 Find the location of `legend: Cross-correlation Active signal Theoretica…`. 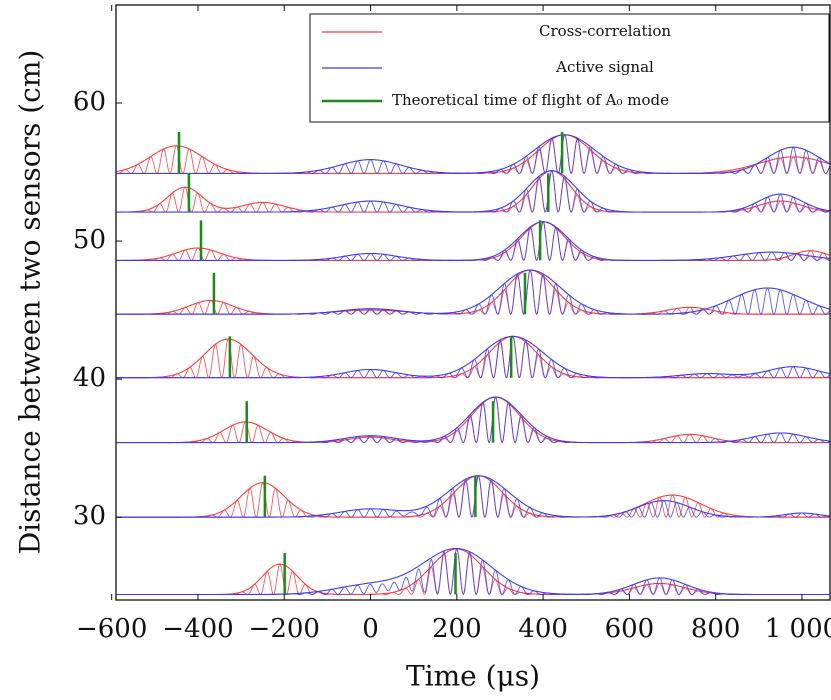

legend: Cross-correlation Active signal Theoretica… is located at coordinates (569, 68).